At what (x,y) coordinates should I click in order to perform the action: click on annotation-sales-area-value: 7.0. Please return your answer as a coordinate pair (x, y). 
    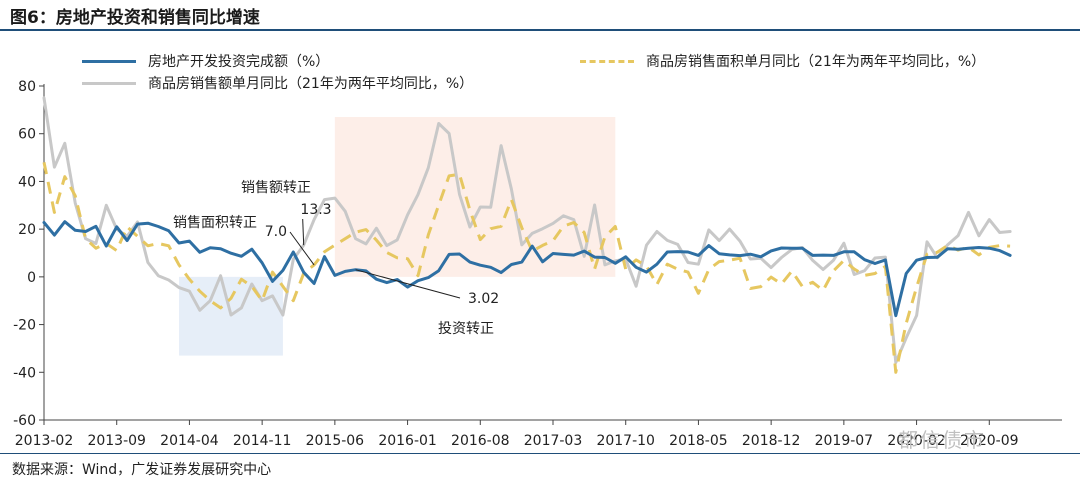
    Looking at the image, I should click on (276, 232).